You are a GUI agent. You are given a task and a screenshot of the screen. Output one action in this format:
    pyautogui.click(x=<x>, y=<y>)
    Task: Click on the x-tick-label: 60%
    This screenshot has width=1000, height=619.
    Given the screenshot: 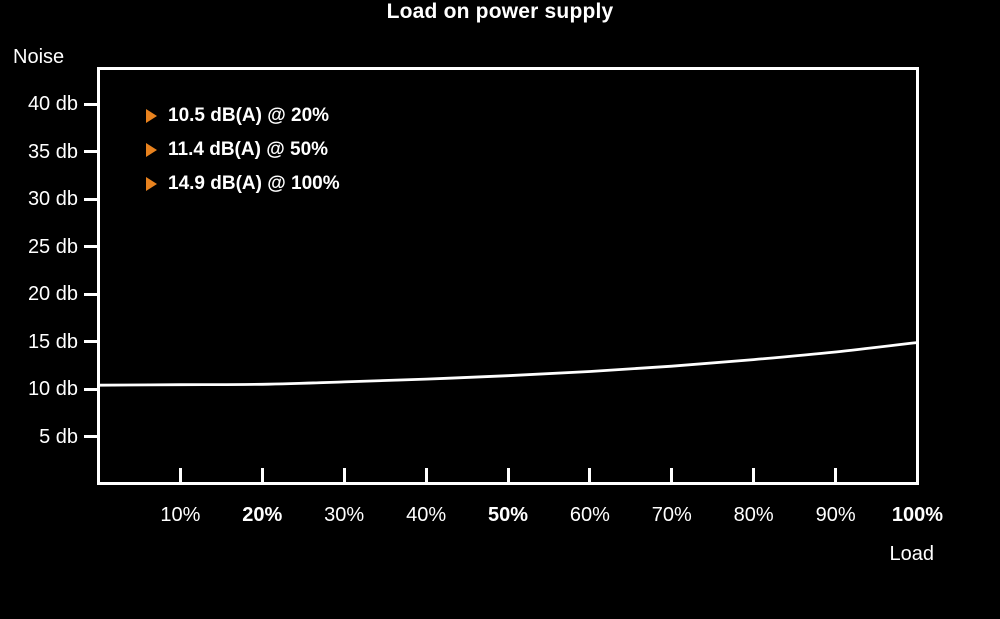 What is the action you would take?
    pyautogui.click(x=589, y=515)
    